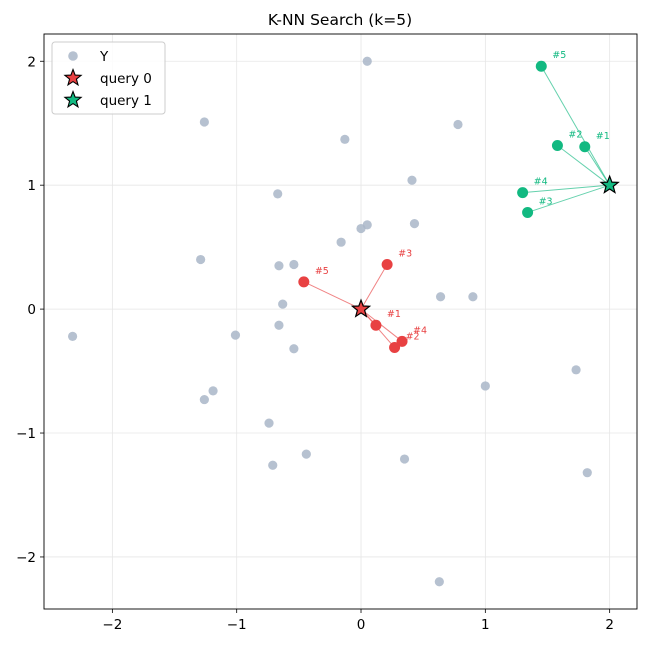  What do you see at coordinates (237, 625) in the screenshot?
I see `x-tick-label: −1` at bounding box center [237, 625].